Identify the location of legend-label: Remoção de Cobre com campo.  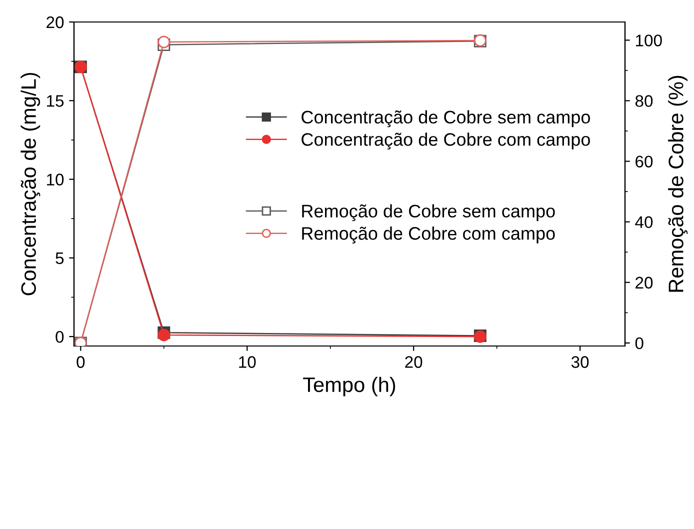
(428, 235).